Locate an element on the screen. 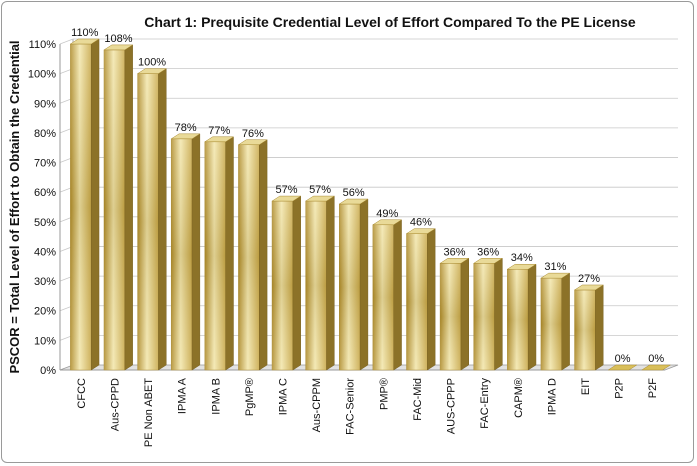  y-tick-label: 10% is located at coordinates (45, 341).